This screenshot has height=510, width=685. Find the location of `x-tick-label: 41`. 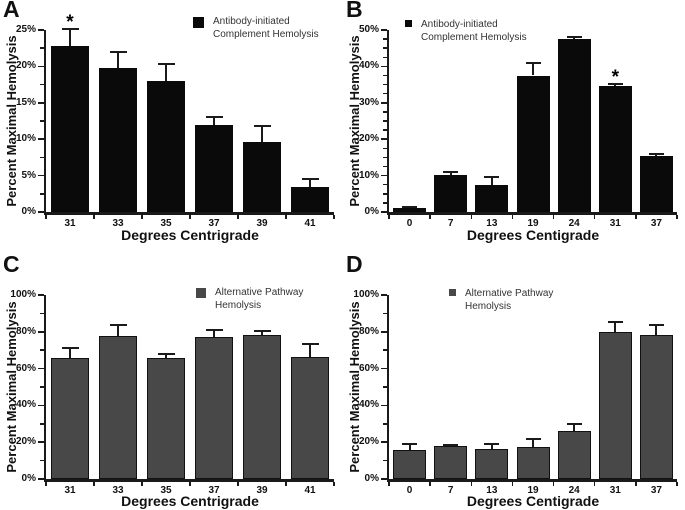

x-tick-label: 41 is located at coordinates (310, 490).